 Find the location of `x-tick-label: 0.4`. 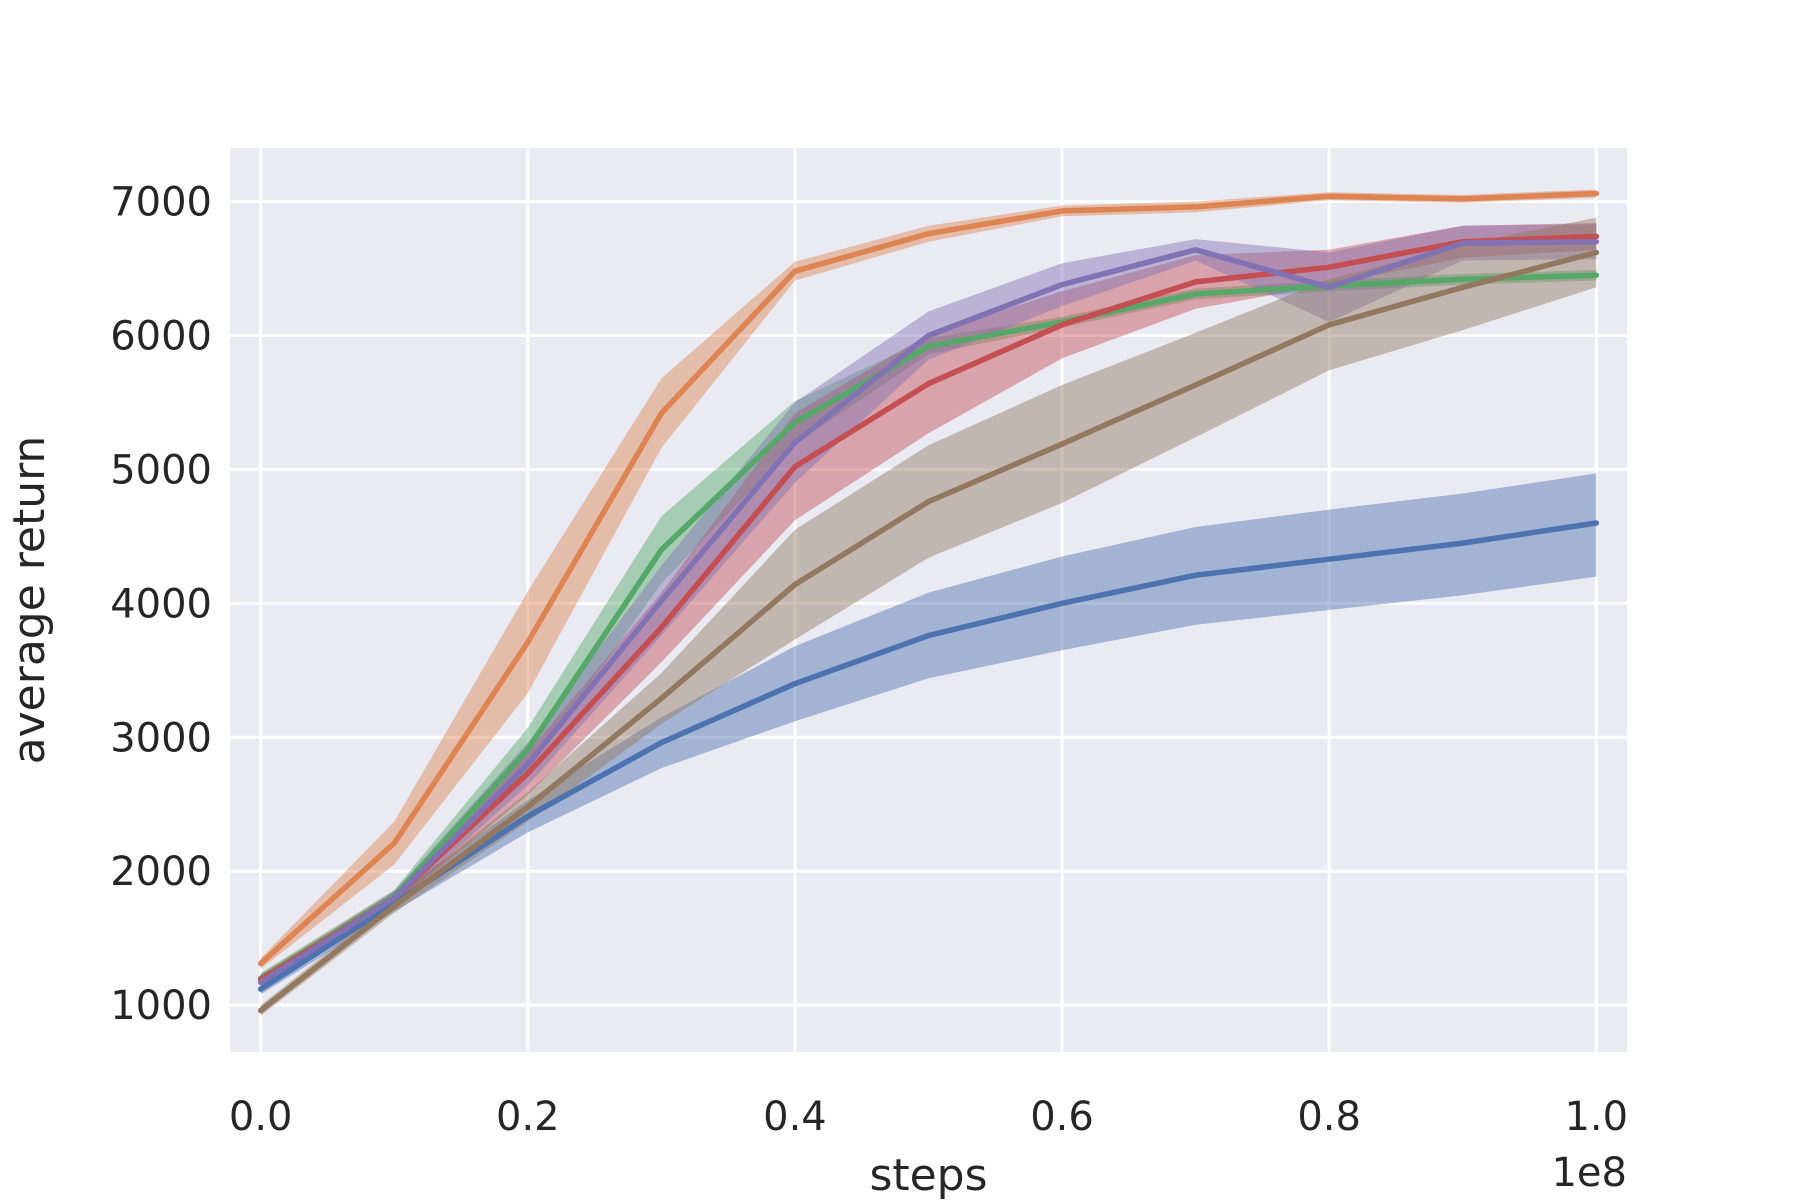

x-tick-label: 0.4 is located at coordinates (795, 1117).